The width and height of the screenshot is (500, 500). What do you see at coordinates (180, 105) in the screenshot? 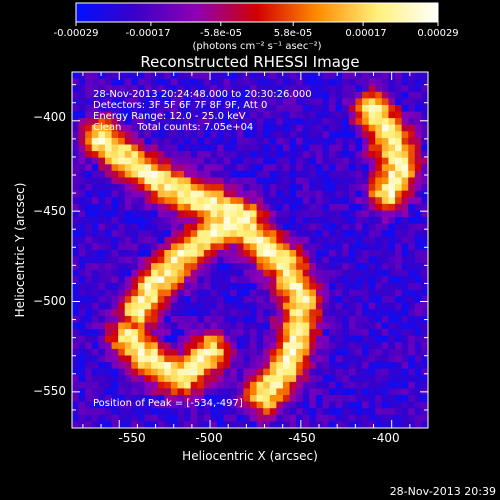
I see `annotation-detectors: Detectors: 3F 5F 6F 7F 8F 9F, Att 0` at bounding box center [180, 105].